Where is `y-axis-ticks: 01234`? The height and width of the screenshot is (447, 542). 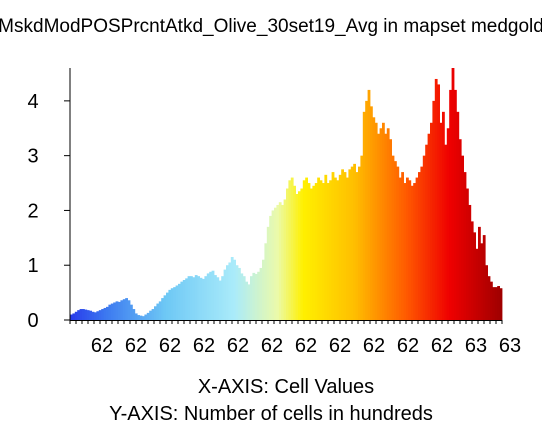
y-axis-ticks: 01234 is located at coordinates (48, 211).